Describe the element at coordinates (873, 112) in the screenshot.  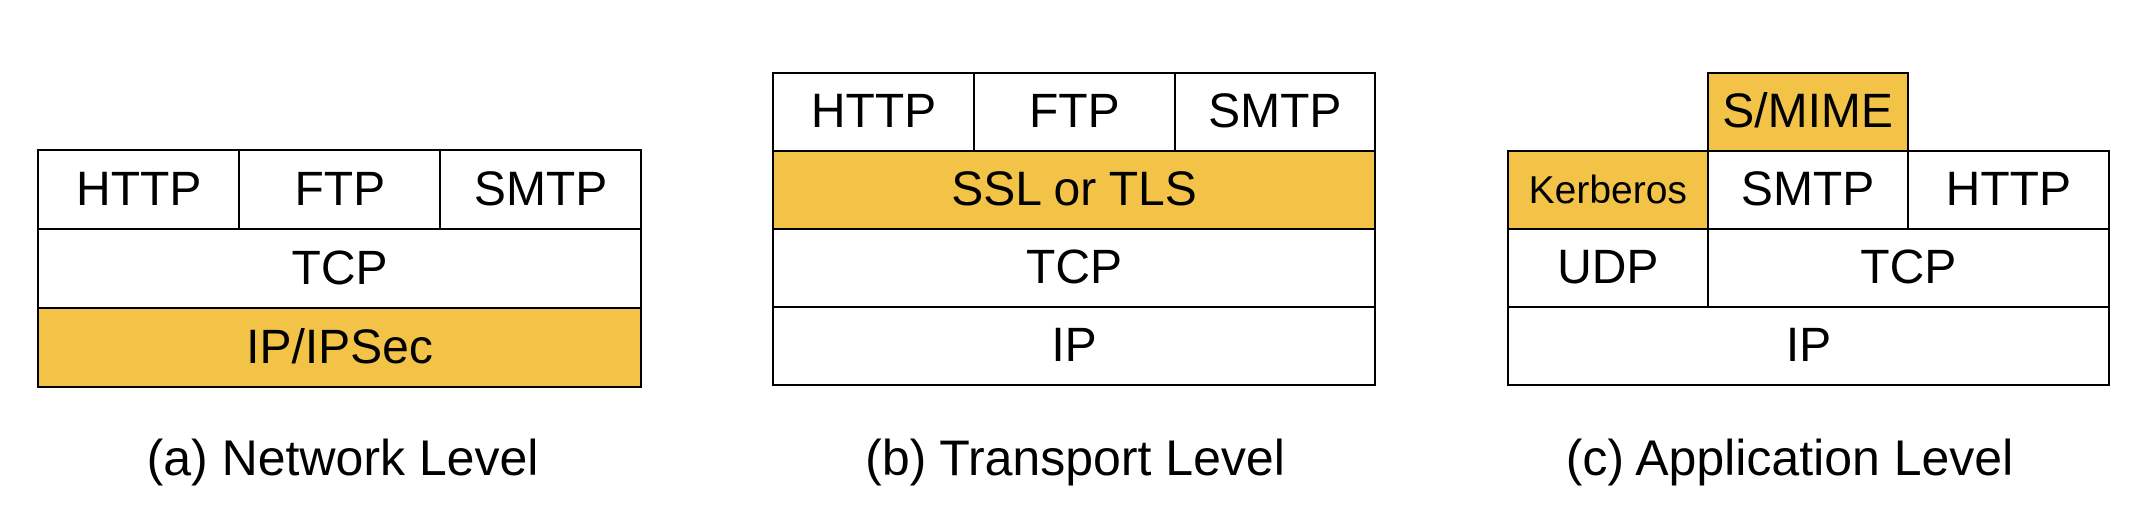
I see `stack-b-cell-http: HTTP` at that location.